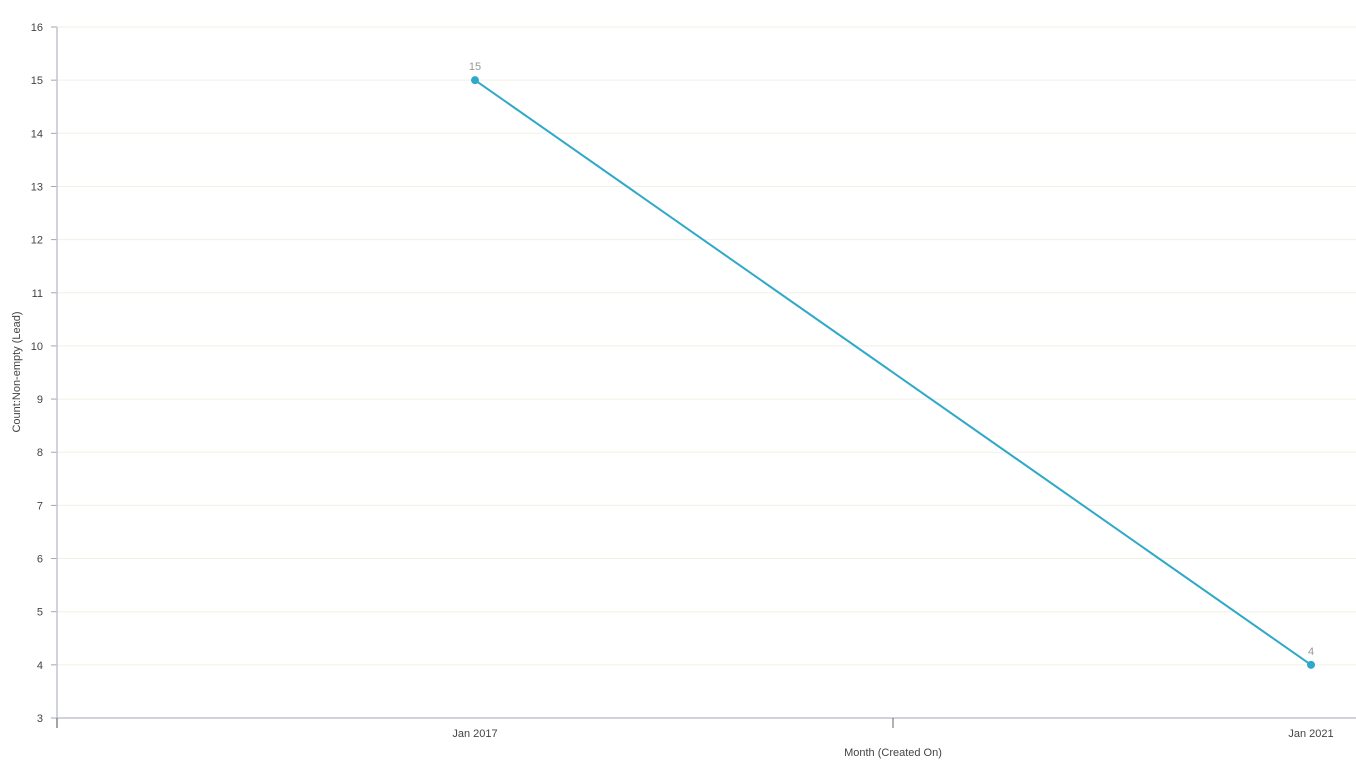 This screenshot has width=1356, height=766. Describe the element at coordinates (37, 81) in the screenshot. I see `y-tick-label: 15` at that location.